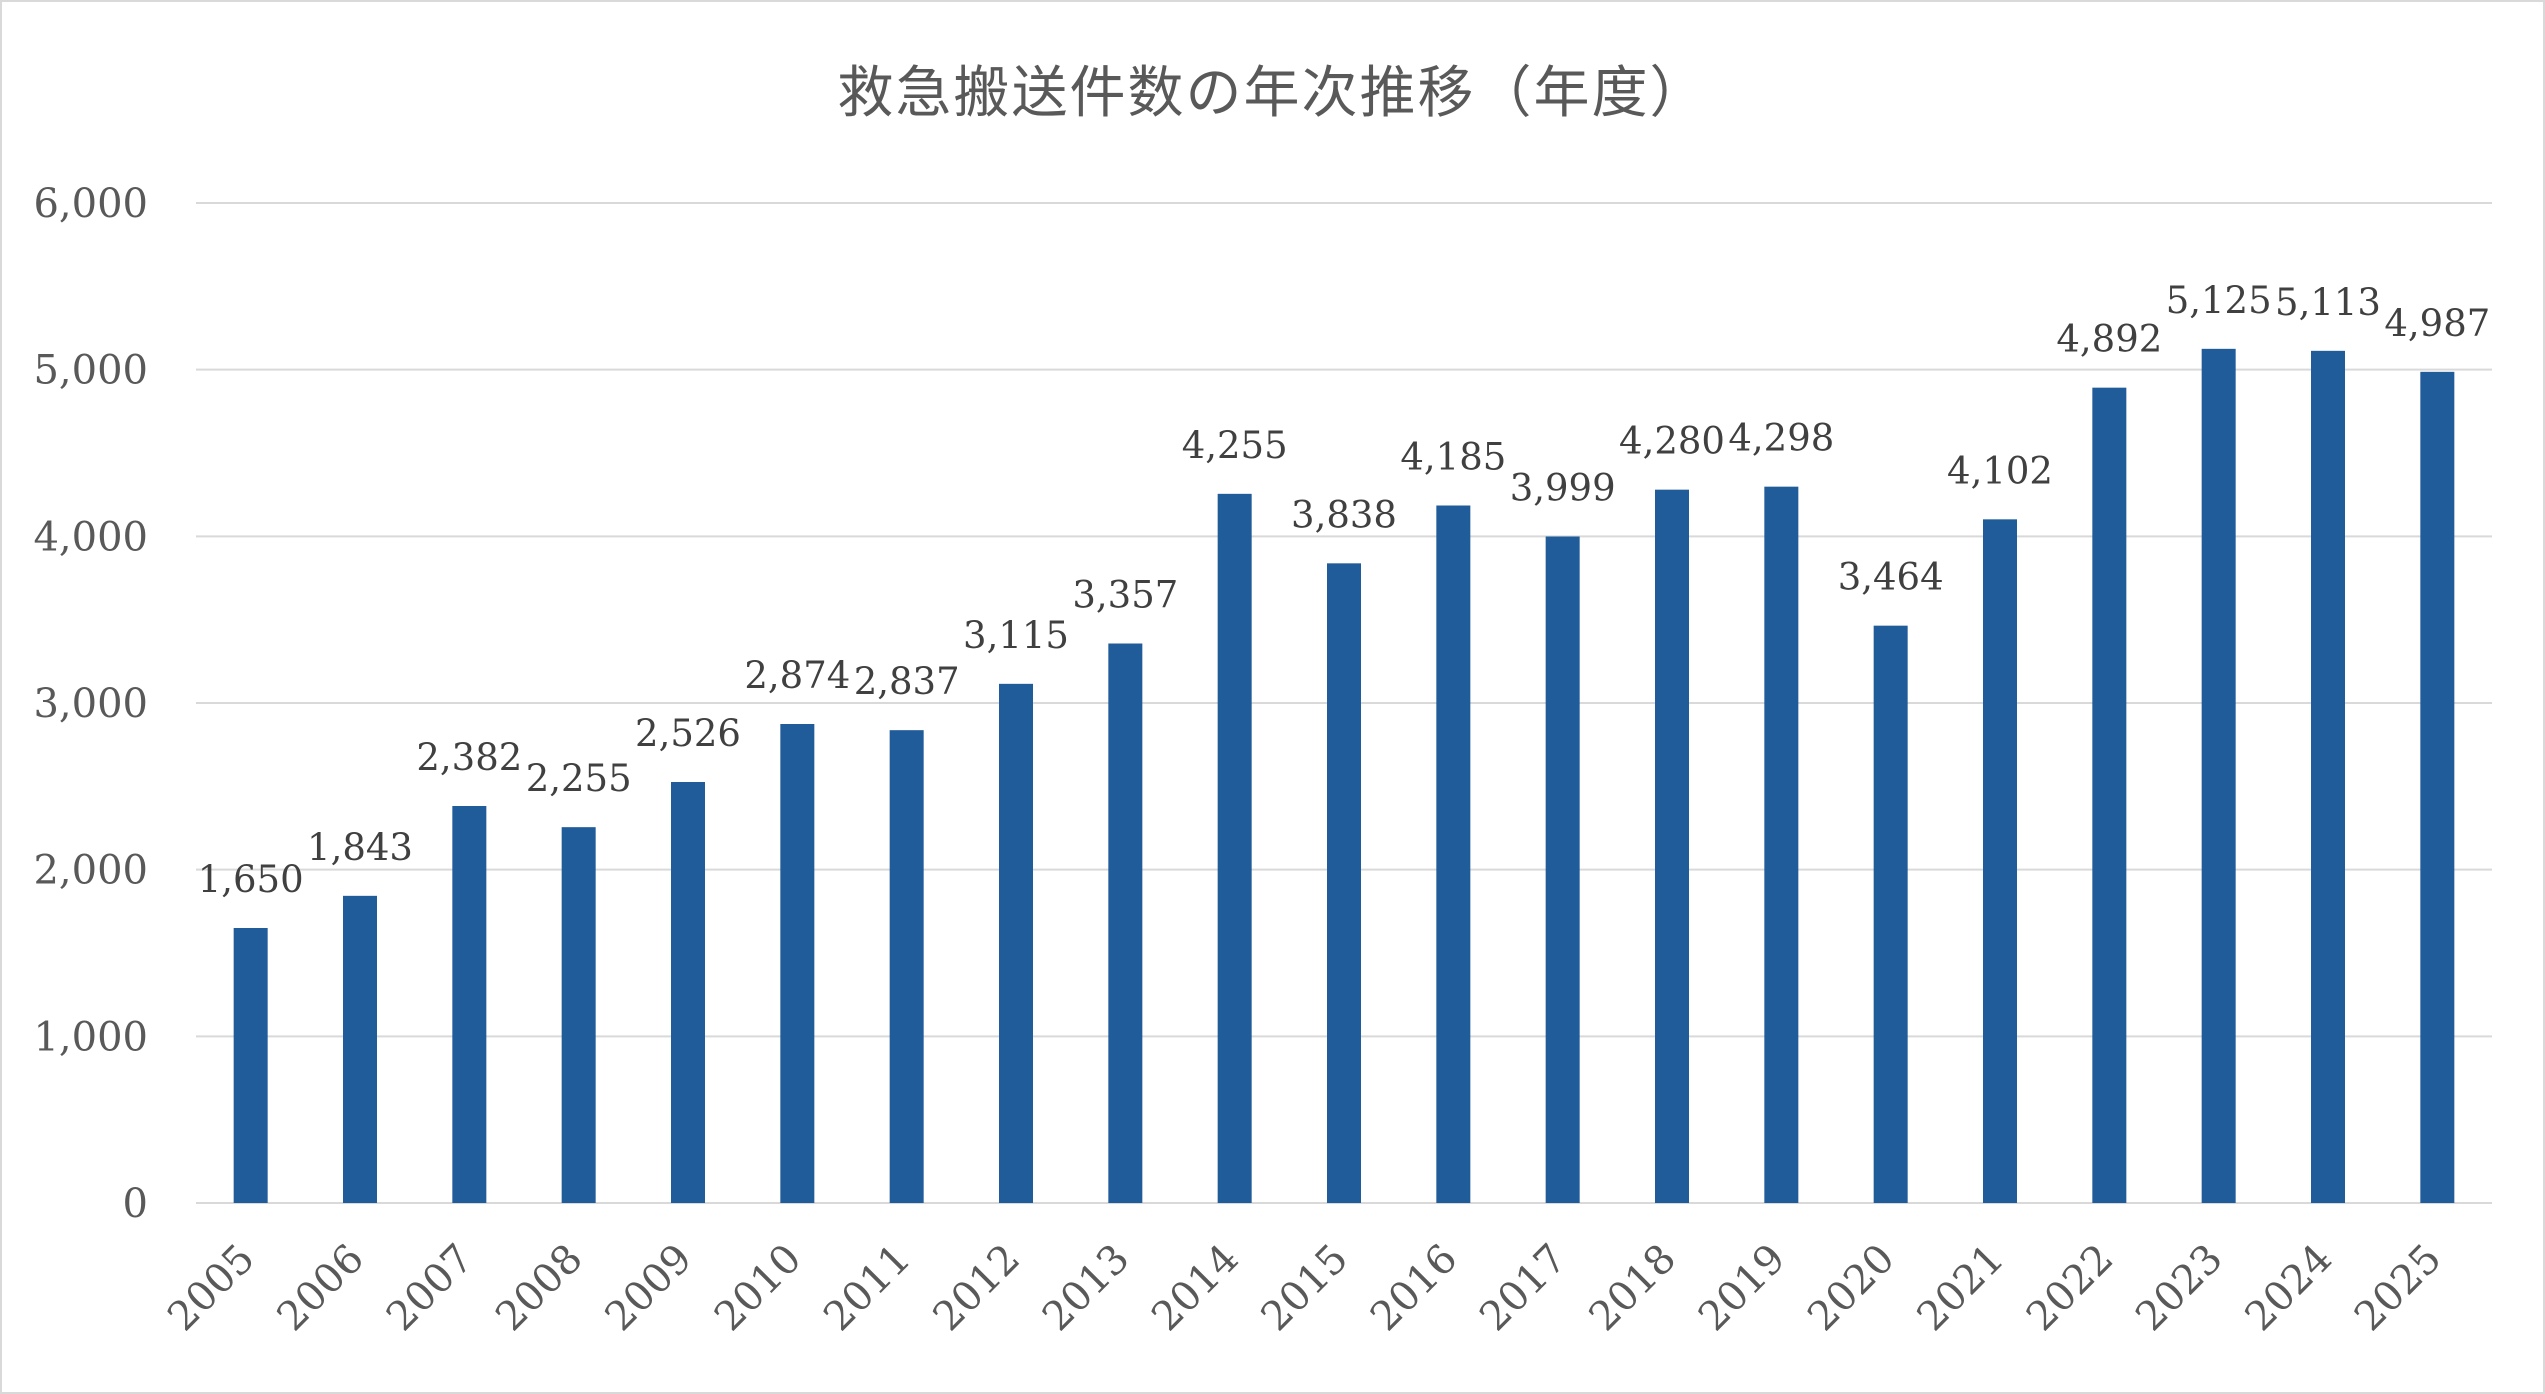  Describe the element at coordinates (2179, 1288) in the screenshot. I see `x-tick-label: 2023` at that location.